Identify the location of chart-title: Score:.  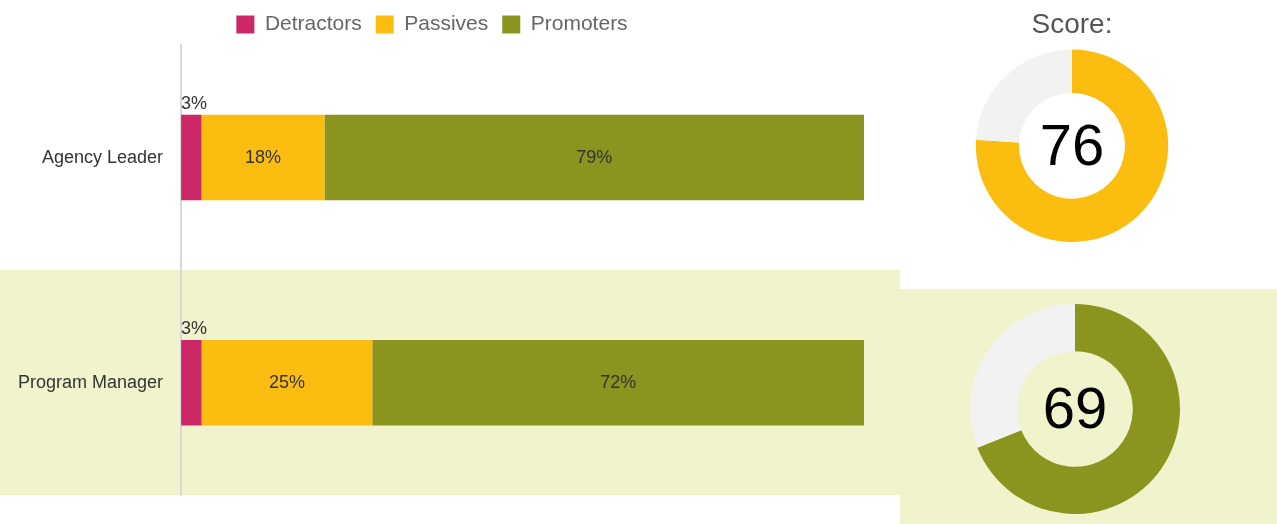
(1072, 23).